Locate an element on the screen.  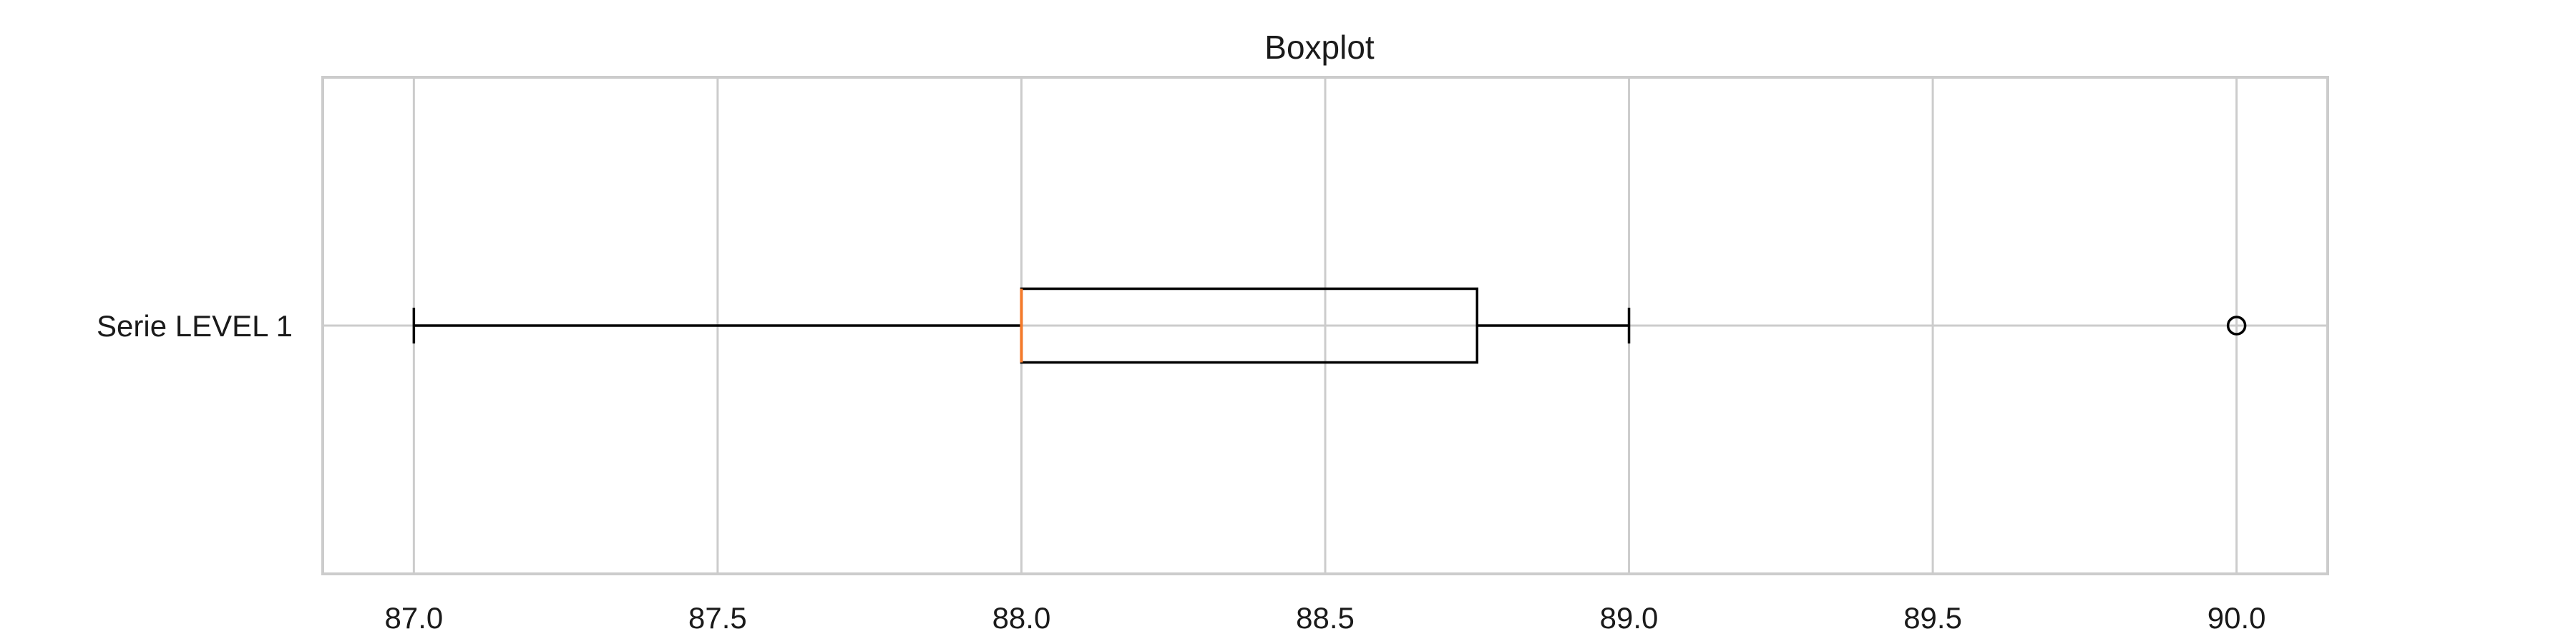
x-tick-label: 87.5 is located at coordinates (717, 618).